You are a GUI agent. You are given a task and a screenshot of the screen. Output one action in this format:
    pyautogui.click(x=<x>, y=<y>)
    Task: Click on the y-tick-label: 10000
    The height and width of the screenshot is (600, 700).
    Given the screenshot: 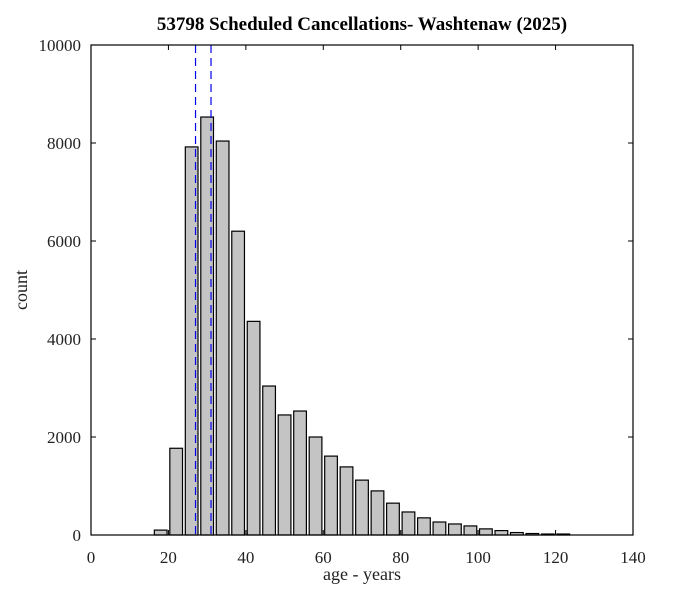 What is the action you would take?
    pyautogui.click(x=60, y=45)
    